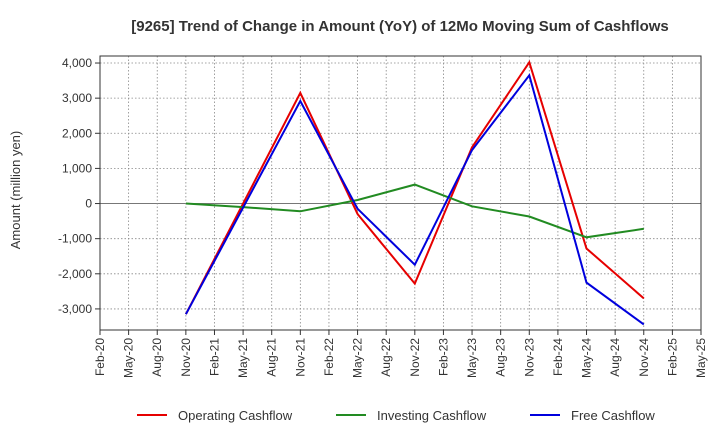 Image resolution: width=720 pixels, height=440 pixels. What do you see at coordinates (587, 358) in the screenshot?
I see `x-tick-label: May-24` at bounding box center [587, 358].